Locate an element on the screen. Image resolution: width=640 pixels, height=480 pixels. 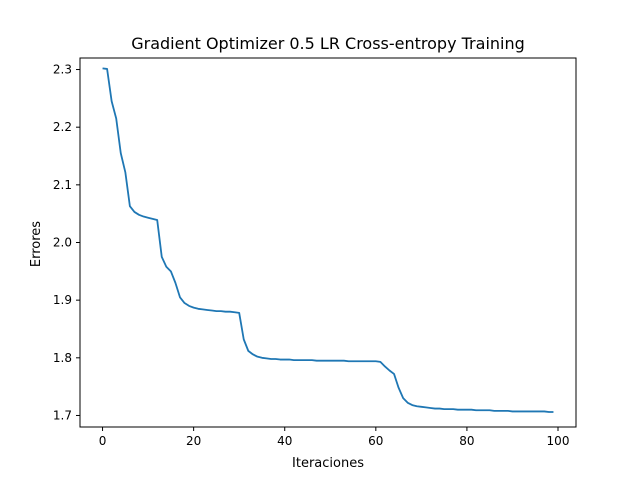
y-tick-label: 2.3 is located at coordinates (62, 70).